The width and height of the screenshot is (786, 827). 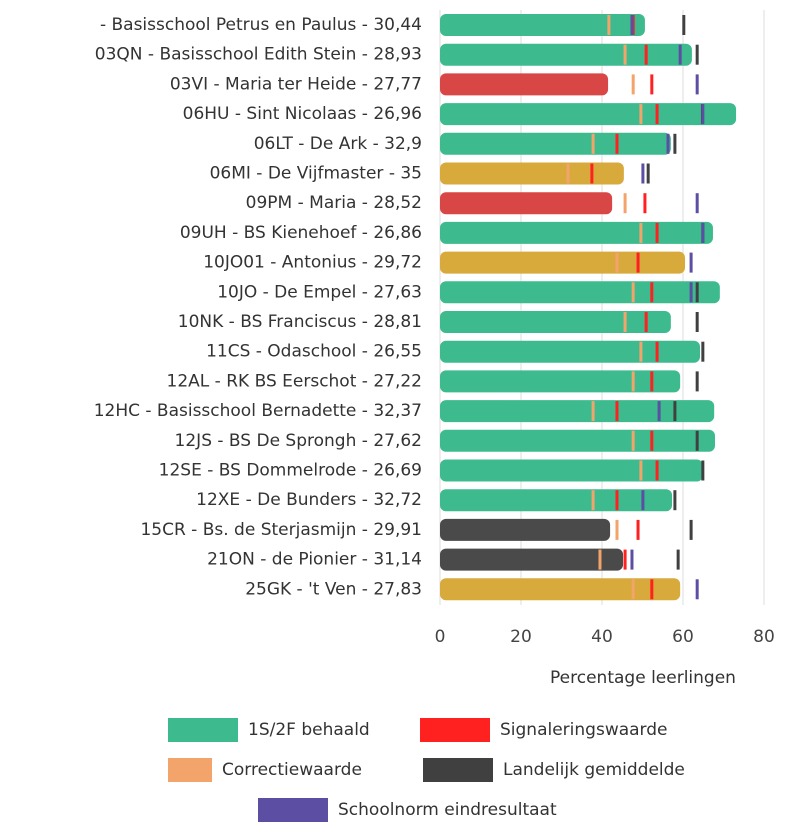 What do you see at coordinates (301, 233) in the screenshot?
I see `y-tick-label: 09UH - BS Kienehoef - 26,86` at bounding box center [301, 233].